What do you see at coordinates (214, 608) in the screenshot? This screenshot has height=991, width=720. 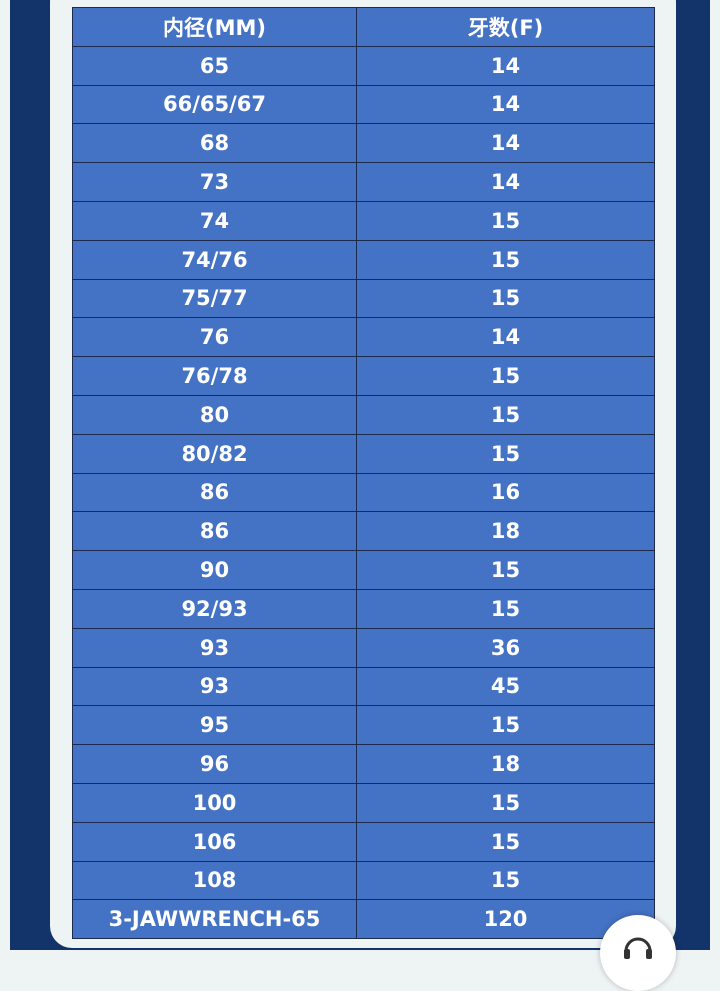 I see `inner-diameter-cell: 92/93` at bounding box center [214, 608].